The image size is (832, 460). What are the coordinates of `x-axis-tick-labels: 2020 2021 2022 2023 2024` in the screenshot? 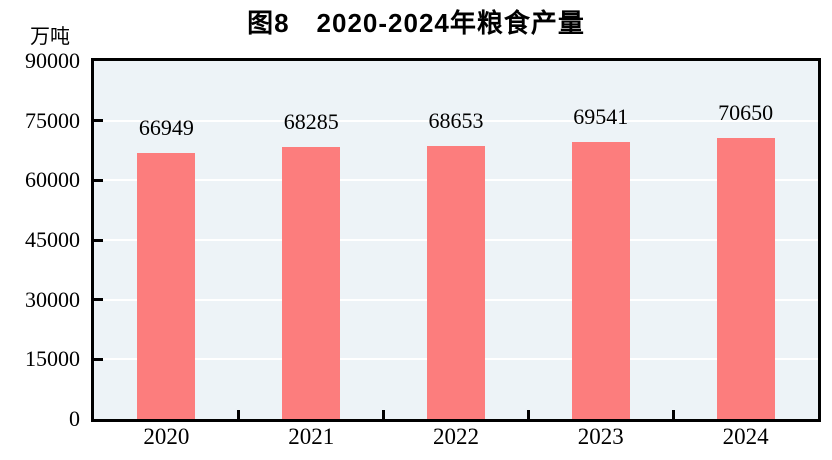 It's located at (456, 437).